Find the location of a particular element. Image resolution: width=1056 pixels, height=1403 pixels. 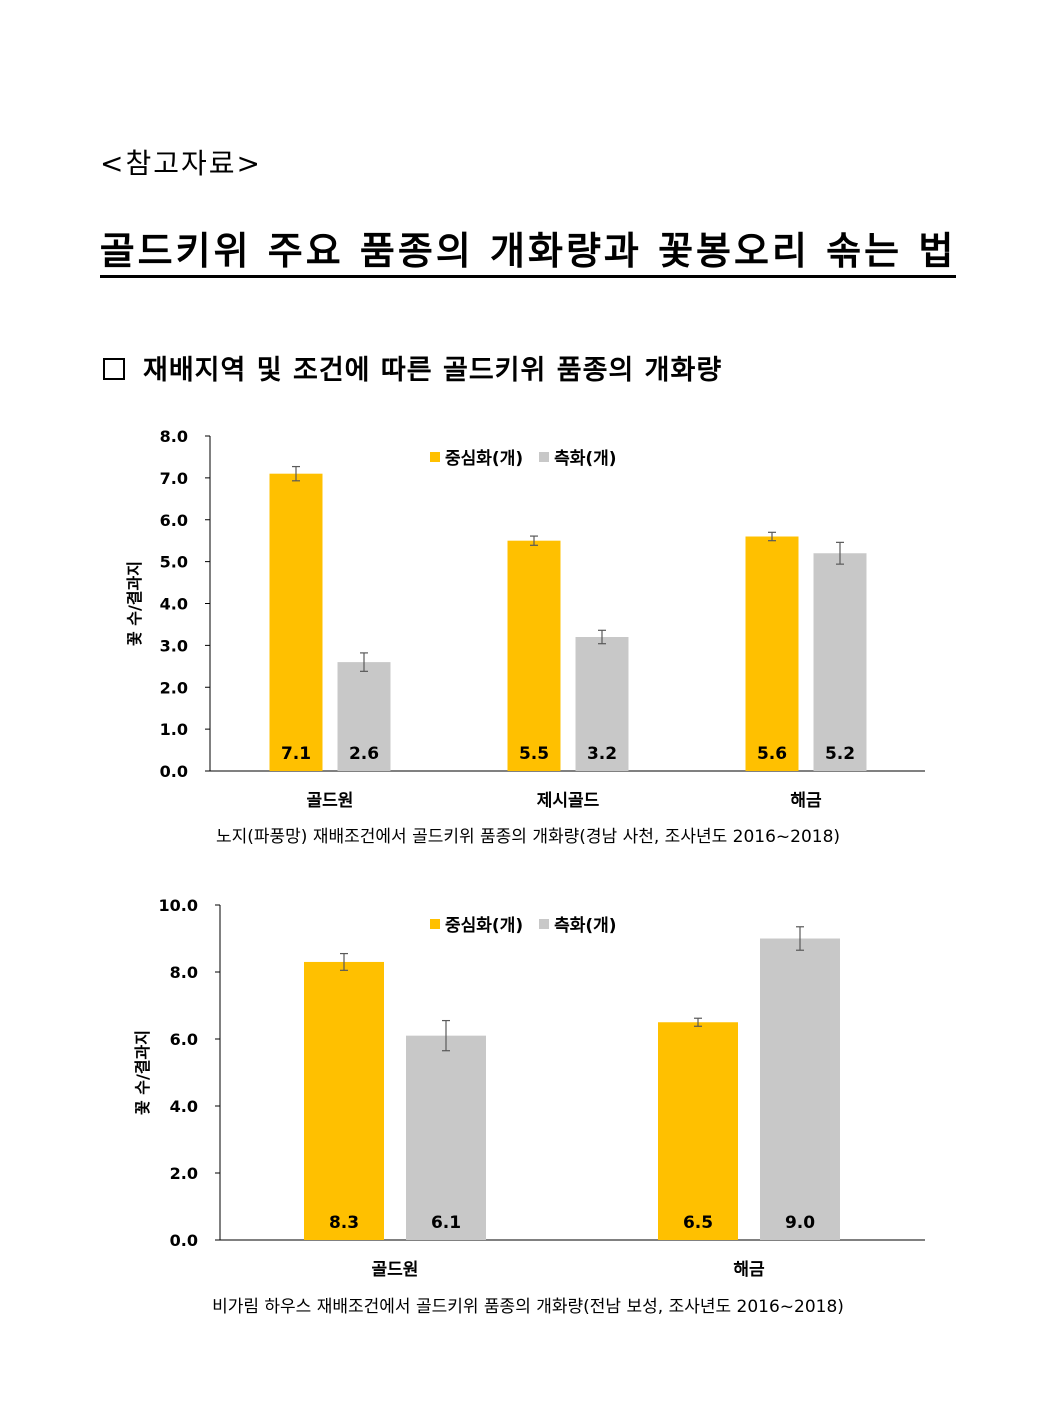

data-label: 5.6 is located at coordinates (772, 754).